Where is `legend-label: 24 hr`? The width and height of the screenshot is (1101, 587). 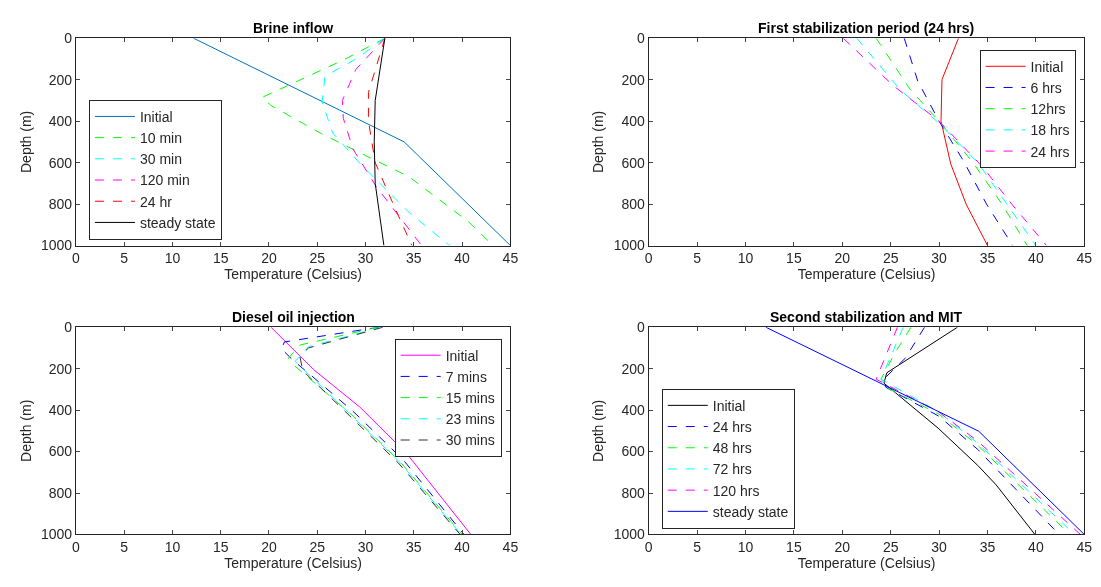 legend-label: 24 hr is located at coordinates (156, 201).